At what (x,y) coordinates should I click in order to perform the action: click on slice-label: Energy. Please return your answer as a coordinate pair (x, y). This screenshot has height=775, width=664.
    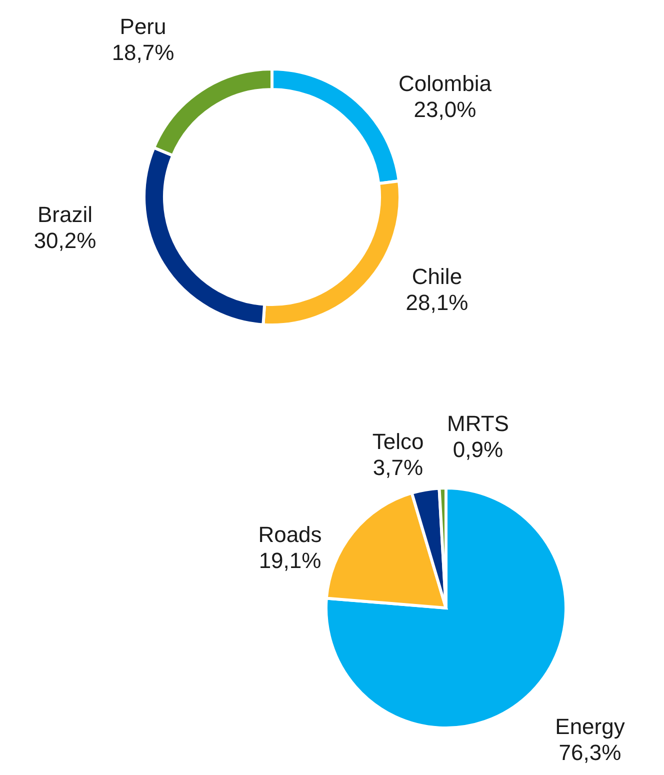
    Looking at the image, I should click on (590, 726).